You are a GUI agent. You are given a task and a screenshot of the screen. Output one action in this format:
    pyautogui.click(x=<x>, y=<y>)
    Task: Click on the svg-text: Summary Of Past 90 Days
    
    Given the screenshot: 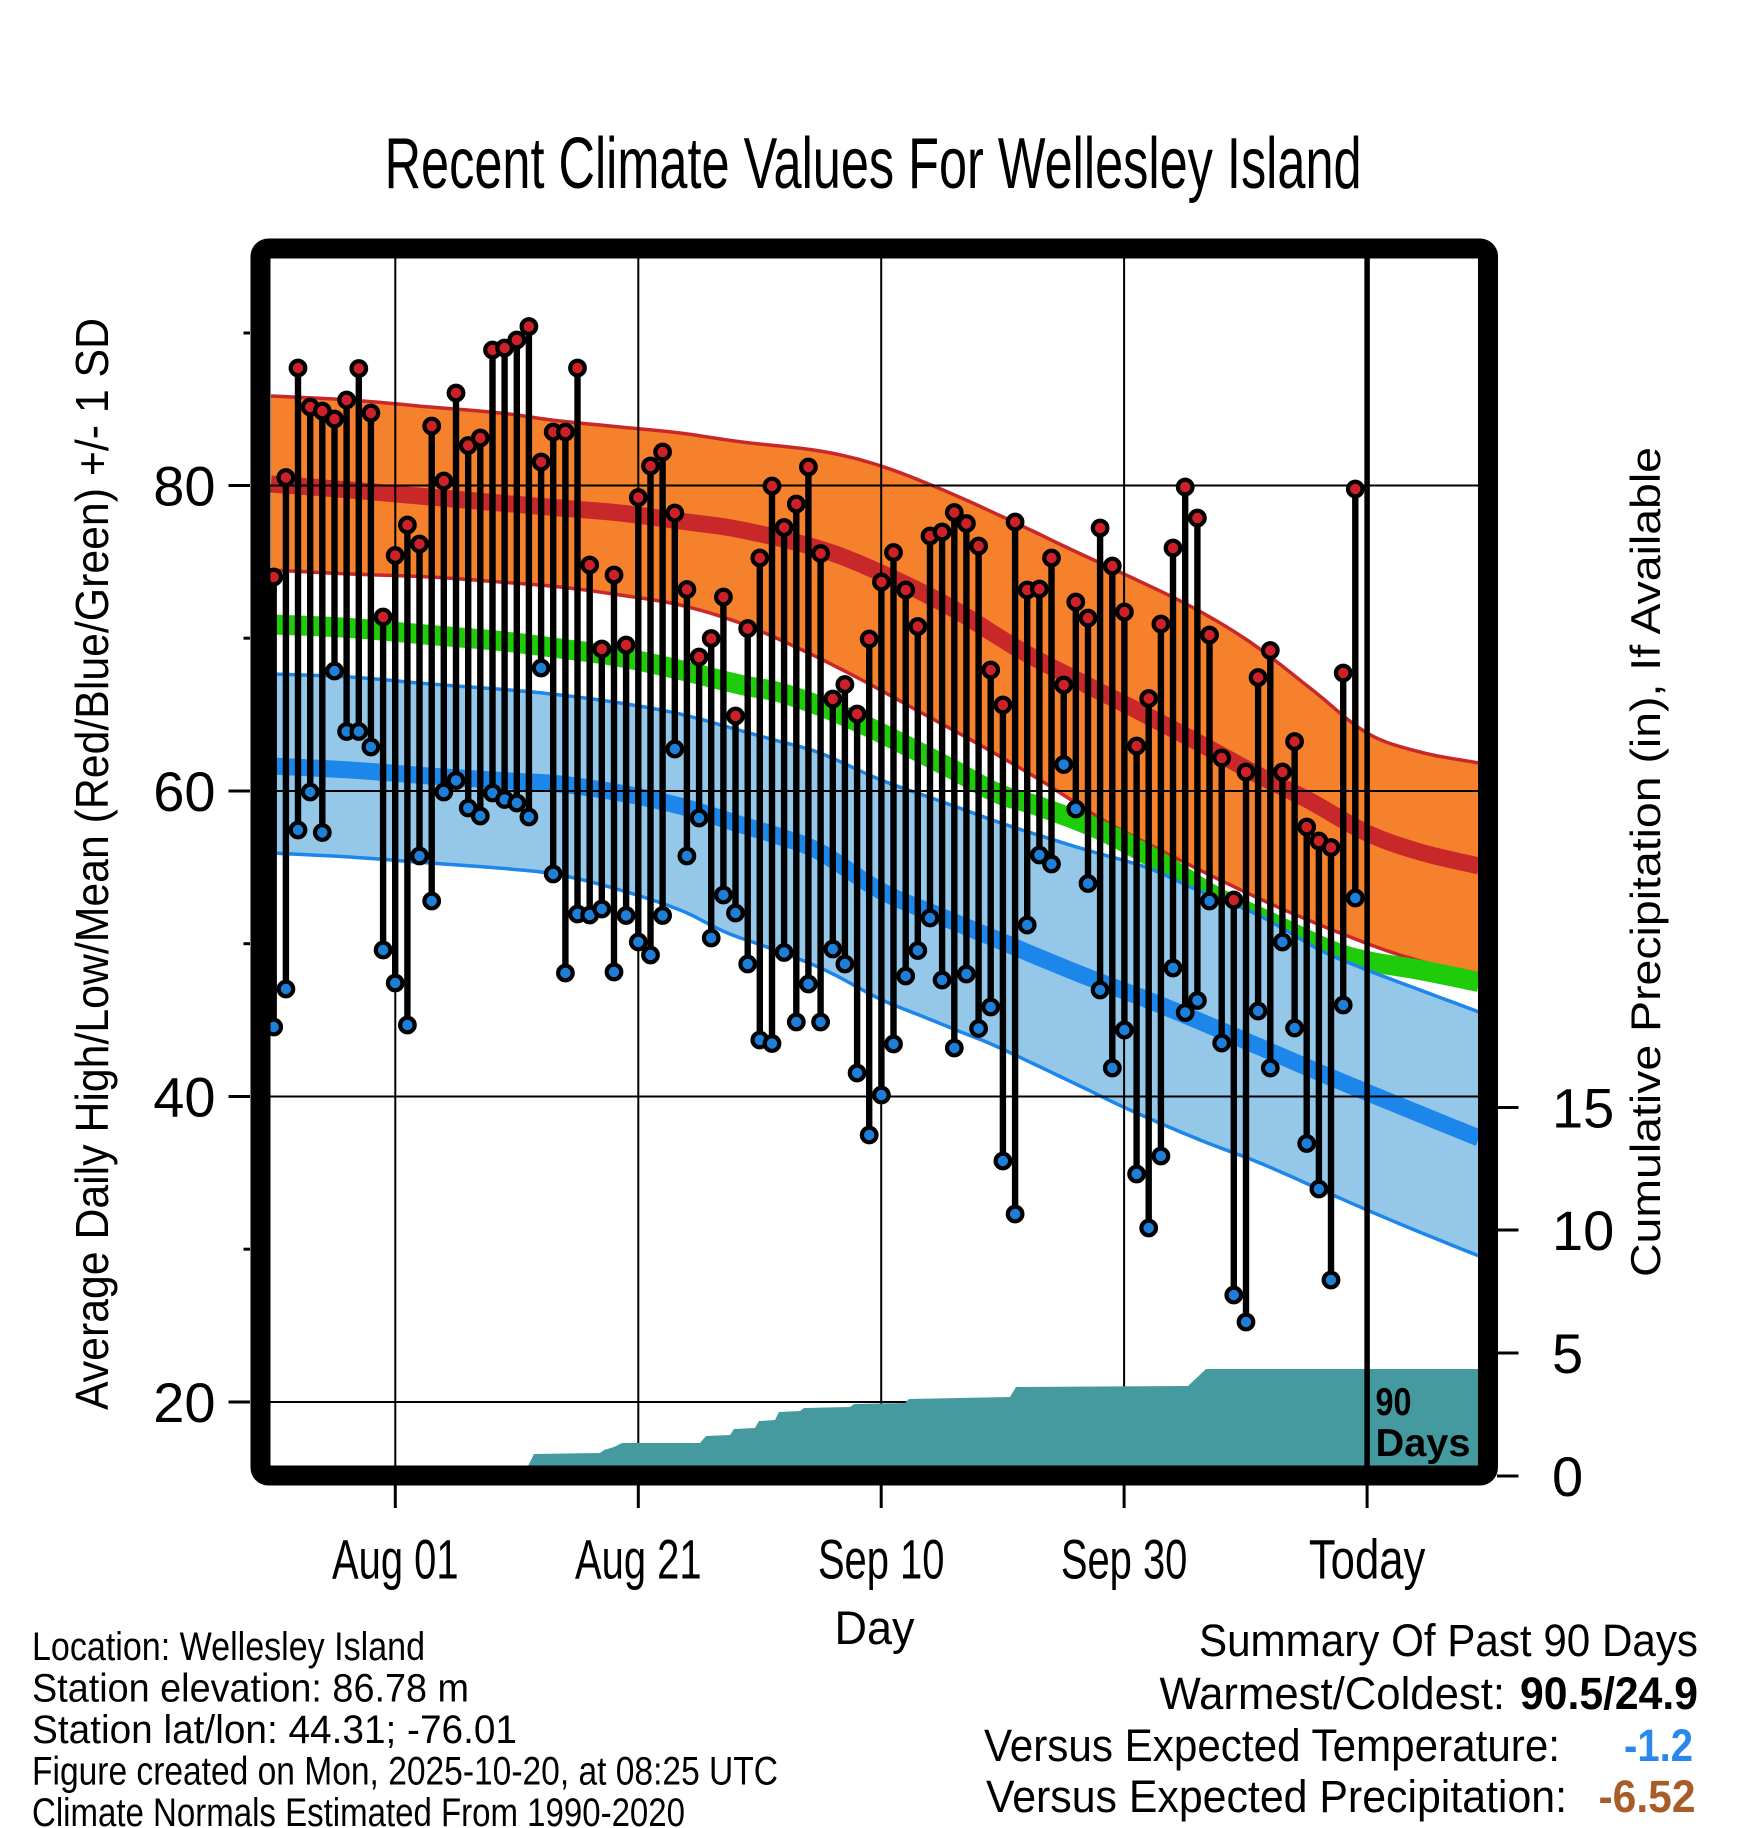 What is the action you would take?
    pyautogui.click(x=1448, y=1640)
    